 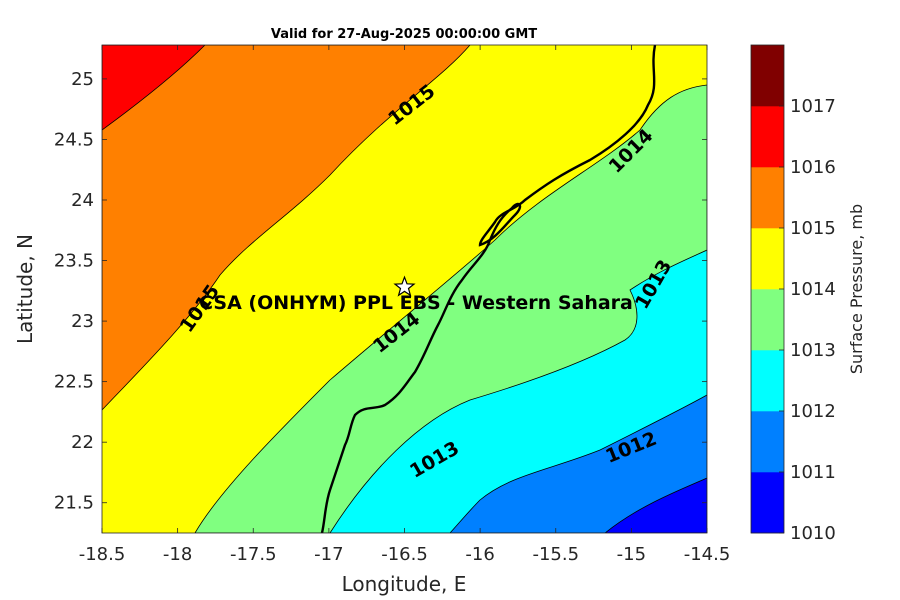 I want to click on y-tick-label: 22, so click(x=82, y=442).